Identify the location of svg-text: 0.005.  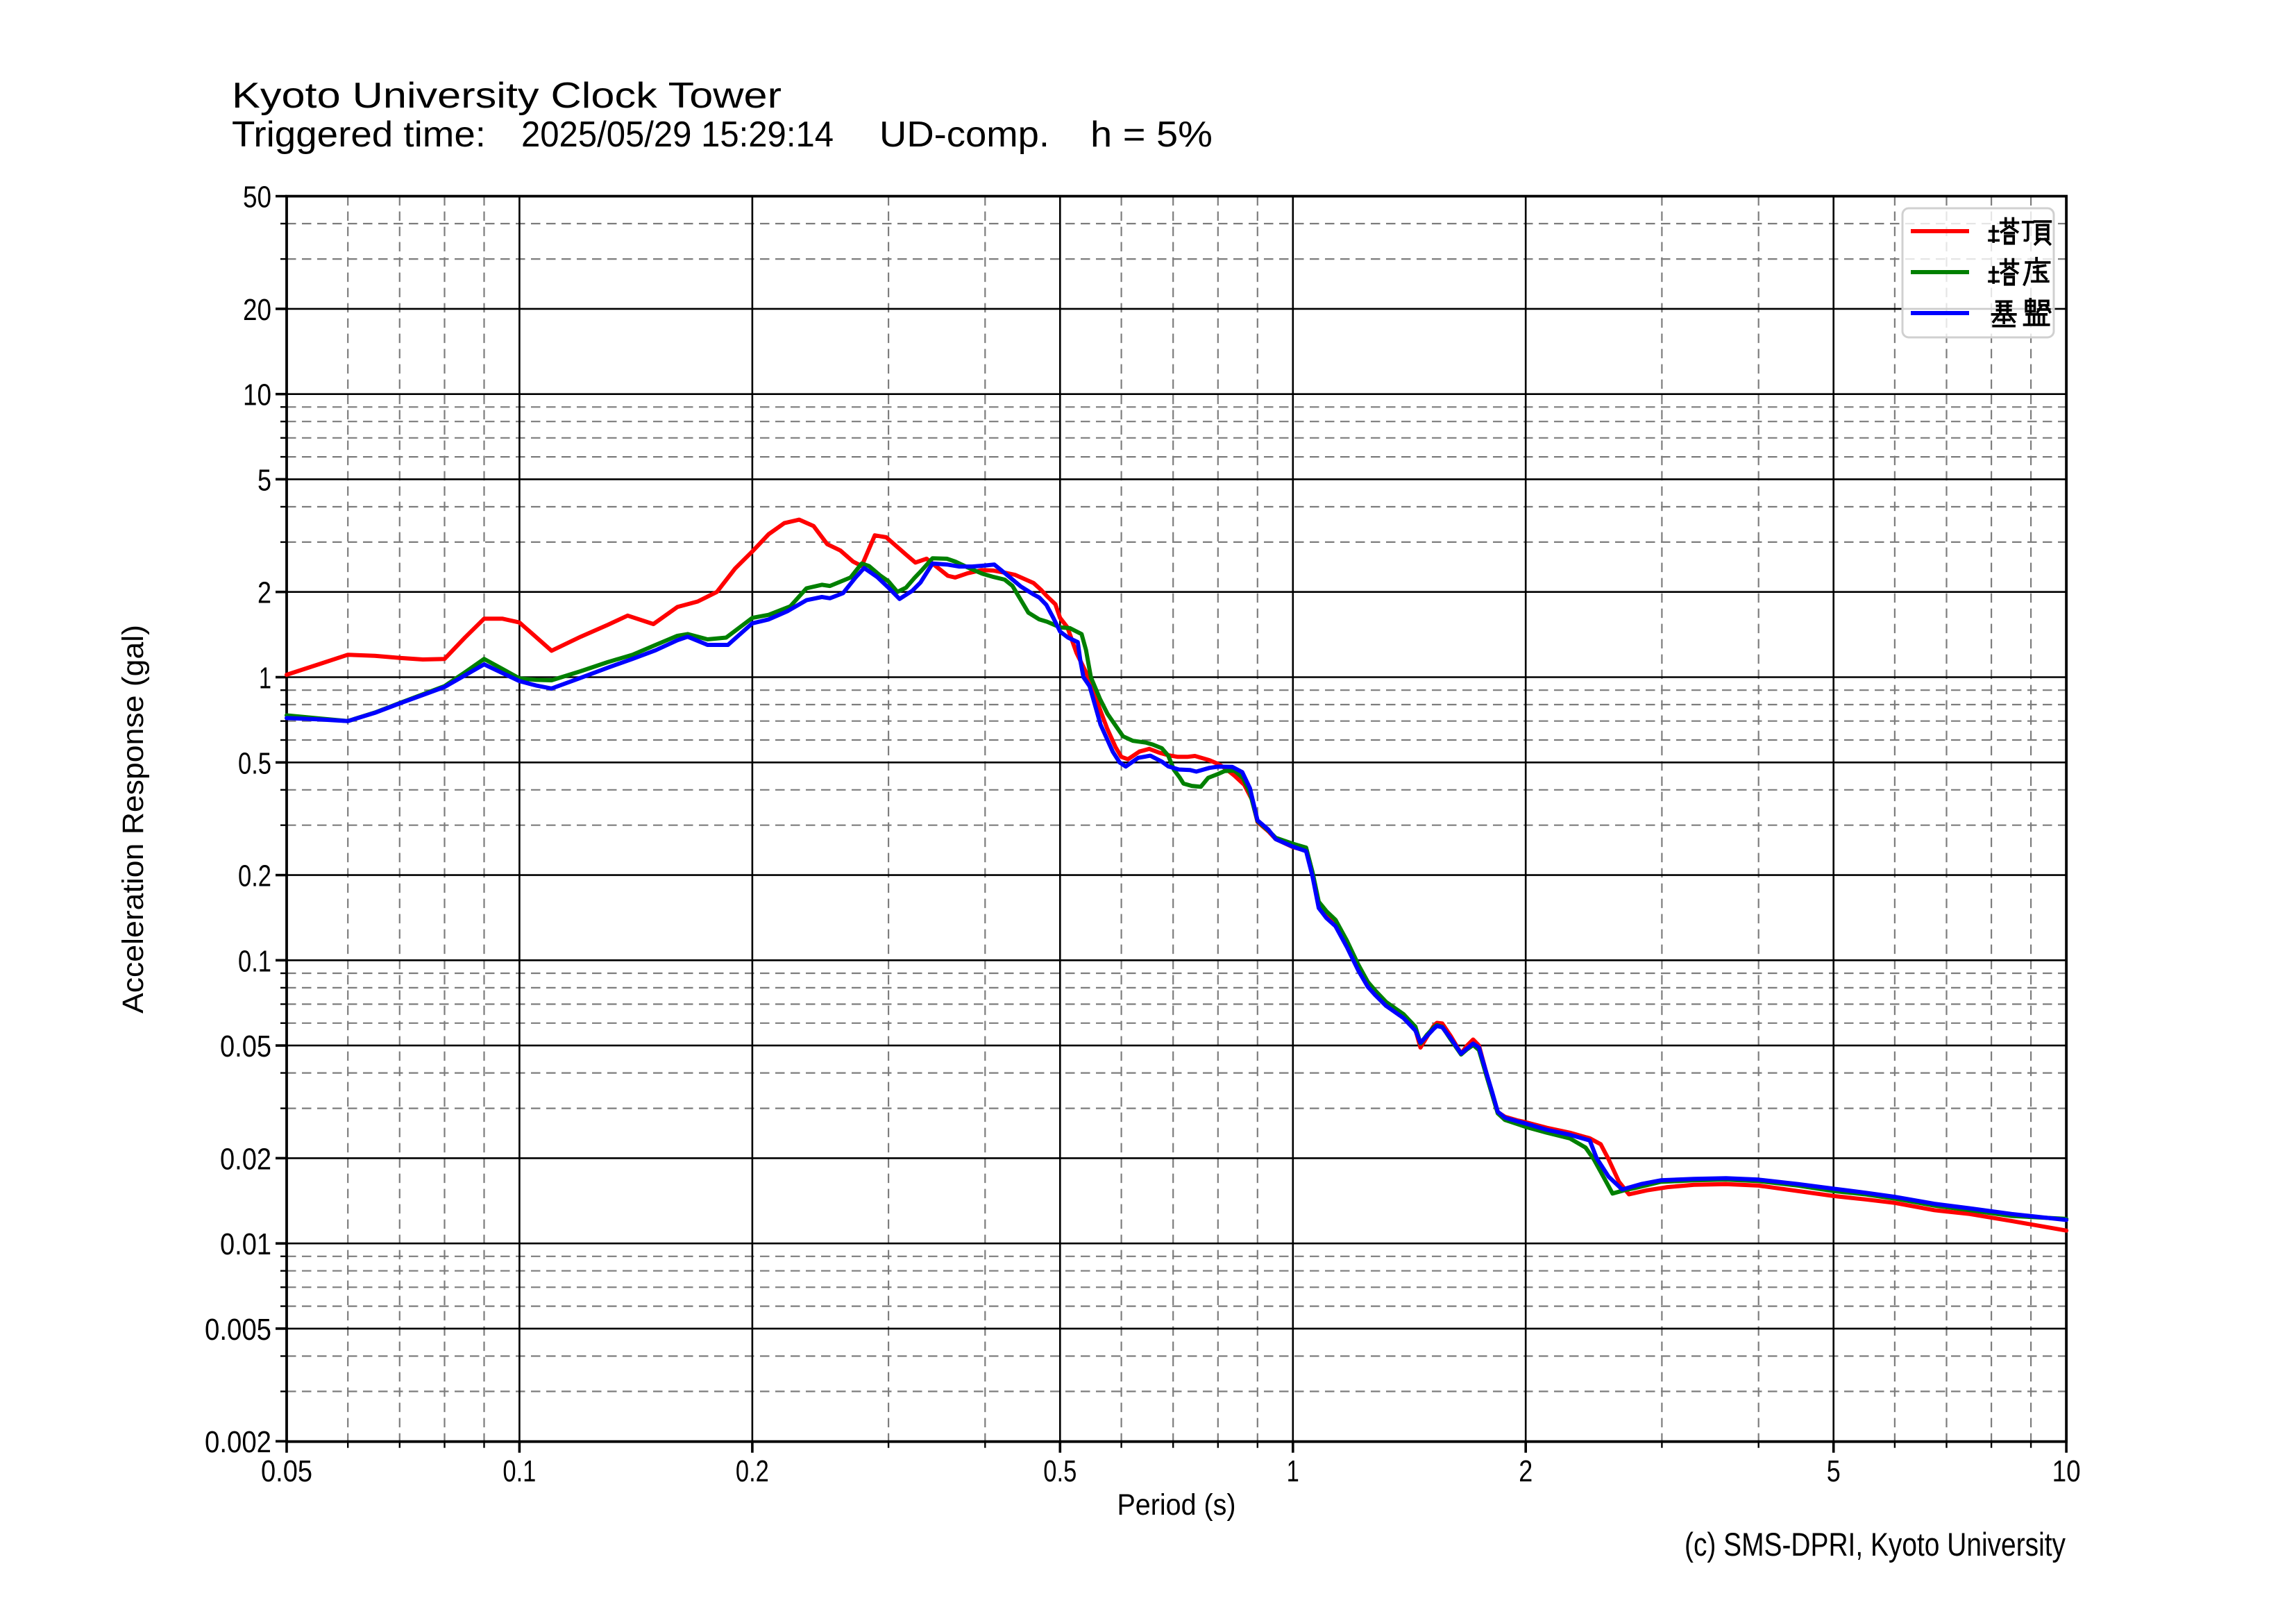
(238, 1330).